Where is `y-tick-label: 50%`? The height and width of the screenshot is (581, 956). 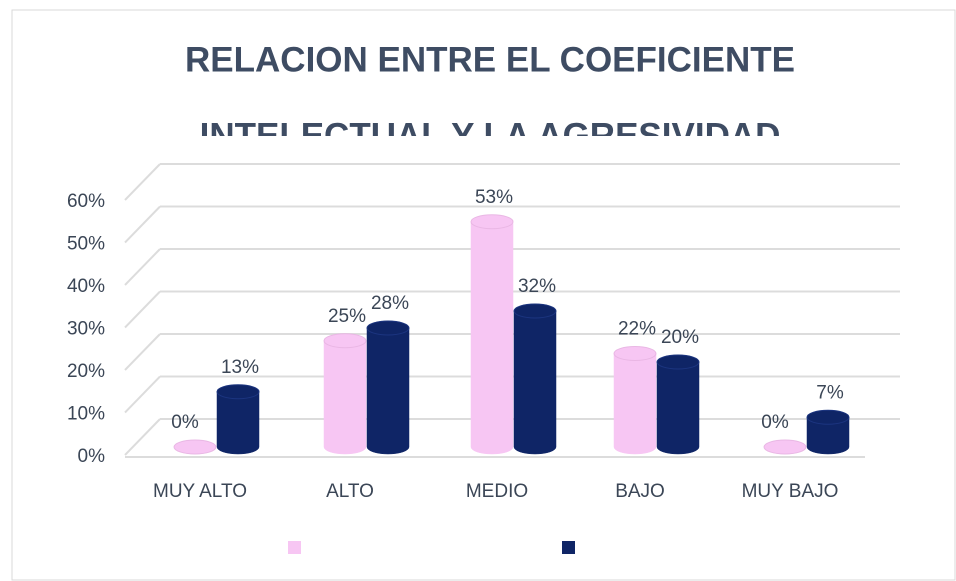 y-tick-label: 50% is located at coordinates (86, 244).